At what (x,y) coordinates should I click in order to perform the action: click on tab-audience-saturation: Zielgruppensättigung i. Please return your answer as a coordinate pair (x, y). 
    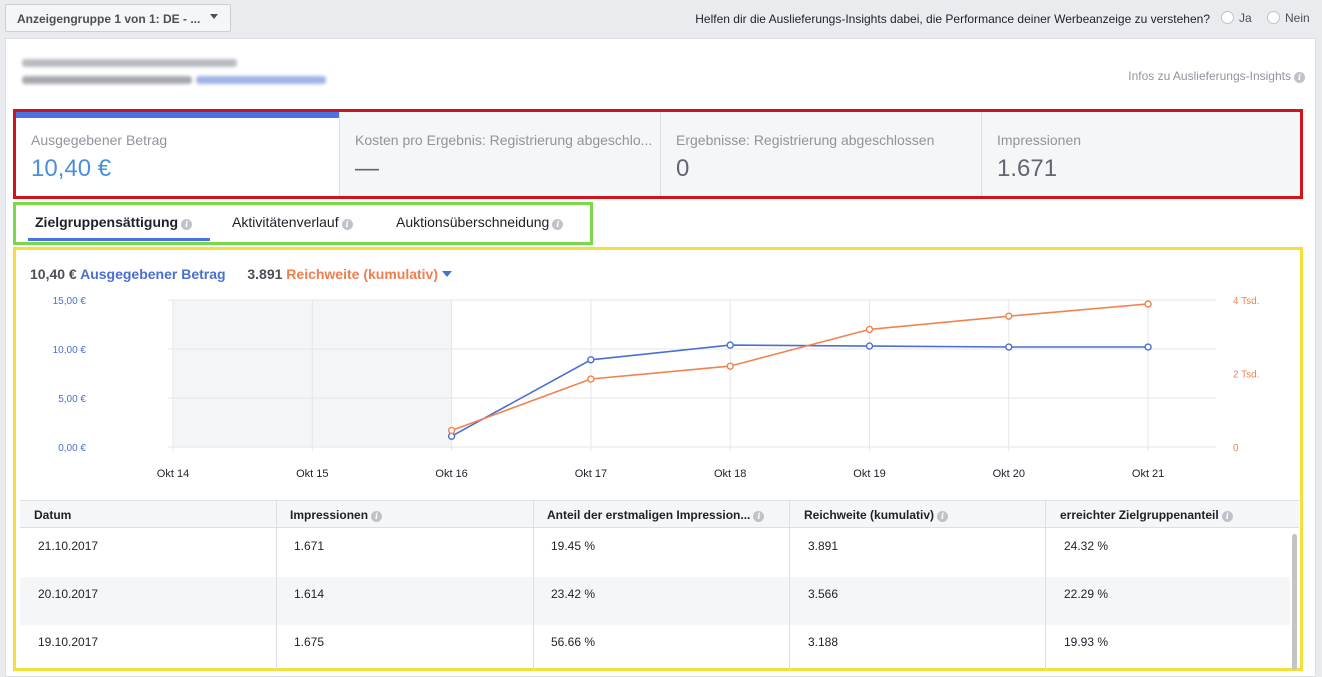
    Looking at the image, I should click on (114, 222).